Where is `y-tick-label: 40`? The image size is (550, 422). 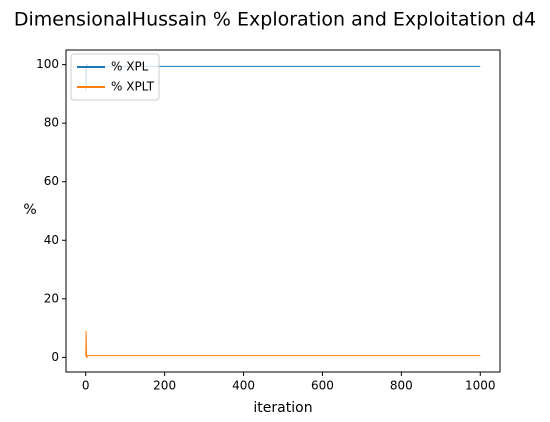
y-tick-label: 40 is located at coordinates (51, 240).